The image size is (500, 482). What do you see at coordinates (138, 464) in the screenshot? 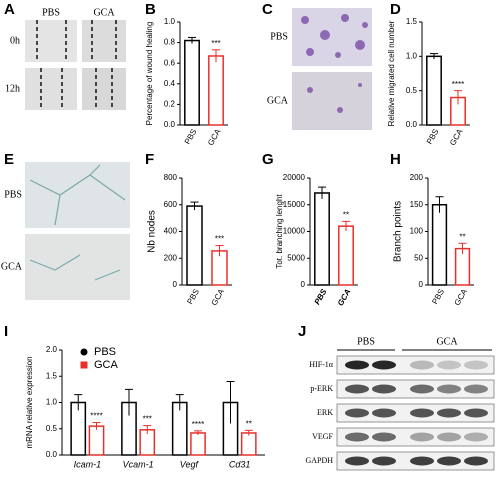
I see `x-tick-label: Vcam-1` at bounding box center [138, 464].